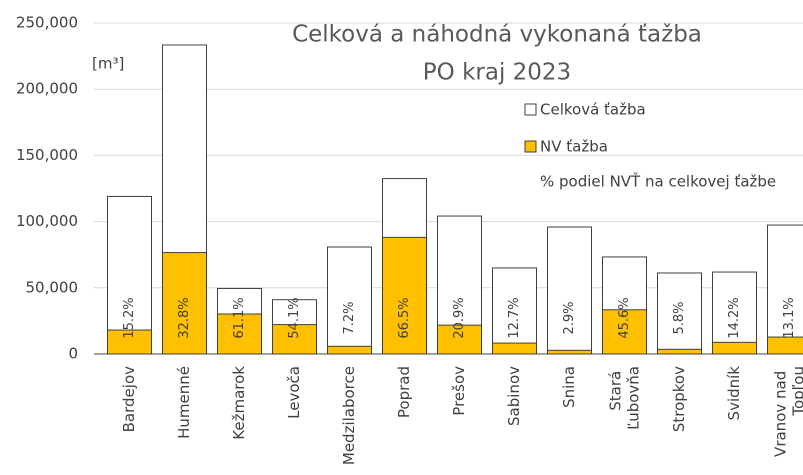 The image size is (803, 475). What do you see at coordinates (789, 317) in the screenshot?
I see `data-label: 13.1%` at bounding box center [789, 317].